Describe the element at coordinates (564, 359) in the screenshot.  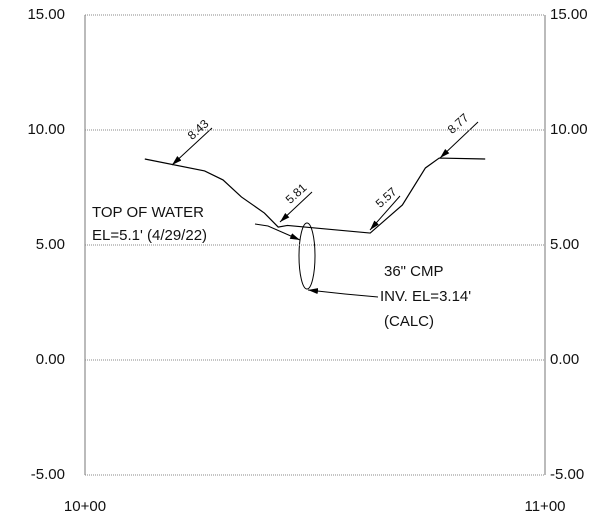
I see `y2-tick-label: 0.00` at that location.